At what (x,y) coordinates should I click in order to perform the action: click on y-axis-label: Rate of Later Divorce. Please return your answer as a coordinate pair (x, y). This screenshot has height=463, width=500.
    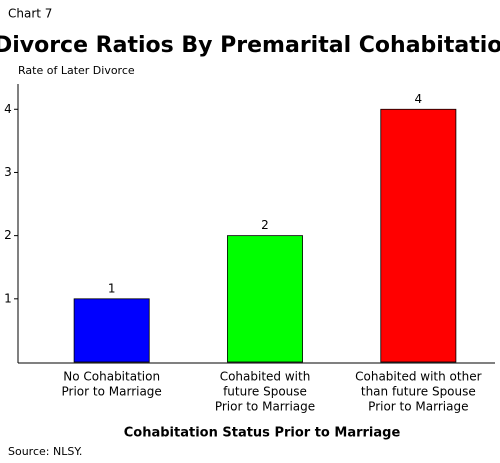
    Looking at the image, I should click on (76, 70).